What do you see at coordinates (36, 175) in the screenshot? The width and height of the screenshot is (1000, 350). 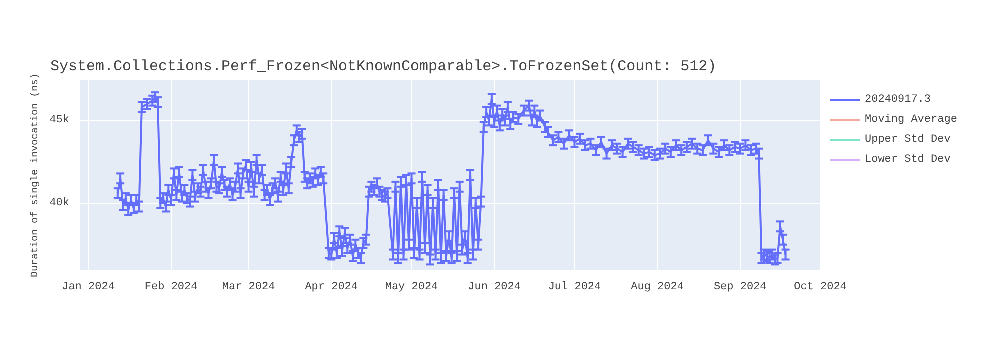 I see `y-axis-title: Duration of single invocation (ns)` at bounding box center [36, 175].